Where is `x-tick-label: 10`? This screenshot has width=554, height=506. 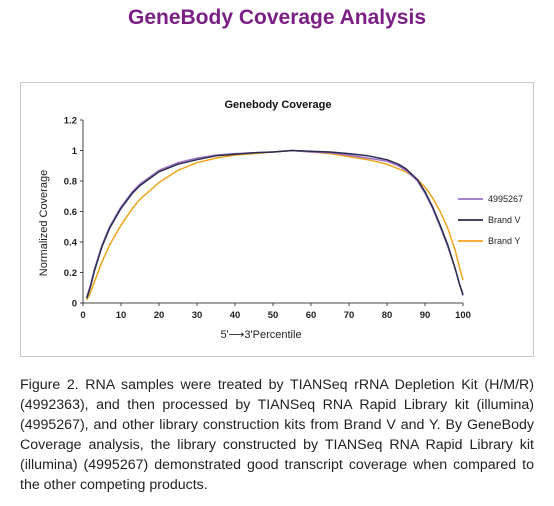
x-tick-label: 10 is located at coordinates (121, 315).